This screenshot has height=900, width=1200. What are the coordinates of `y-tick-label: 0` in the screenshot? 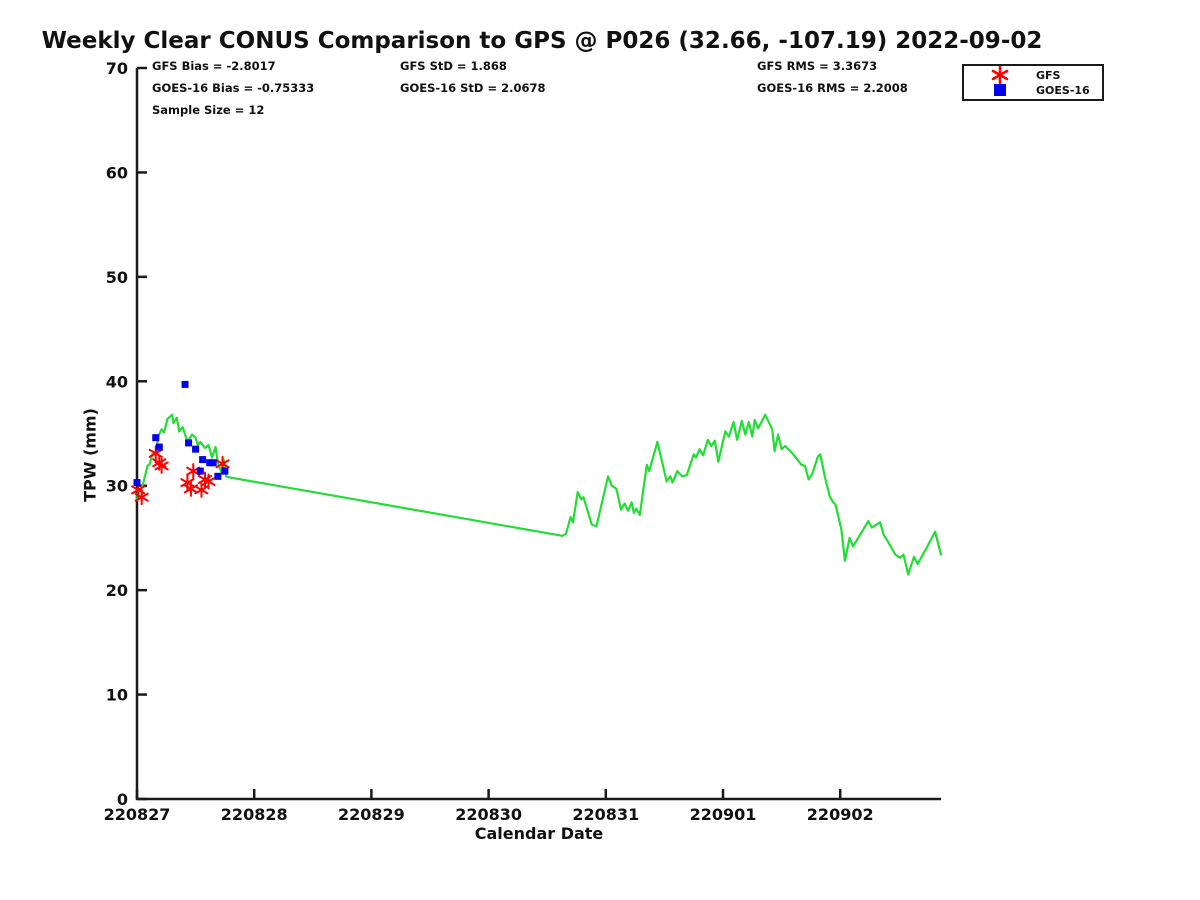 It's located at (122, 799).